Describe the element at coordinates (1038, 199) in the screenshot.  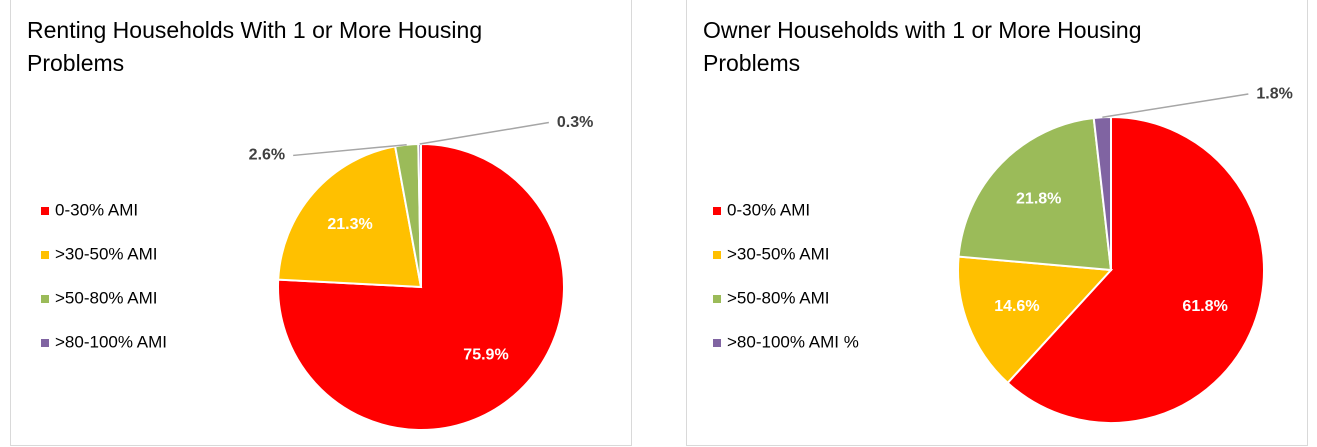
I see `data-label: 21.8%` at that location.